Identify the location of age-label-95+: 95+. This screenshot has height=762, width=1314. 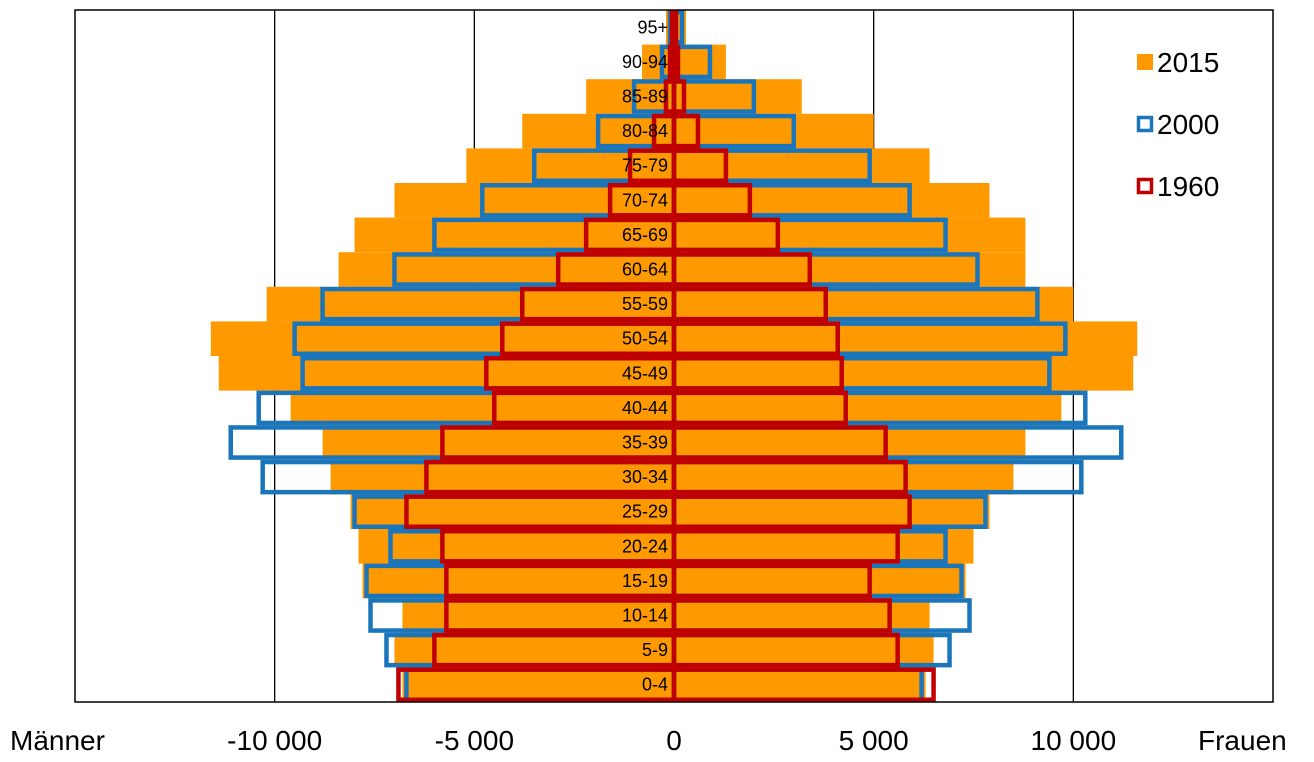
(652, 27).